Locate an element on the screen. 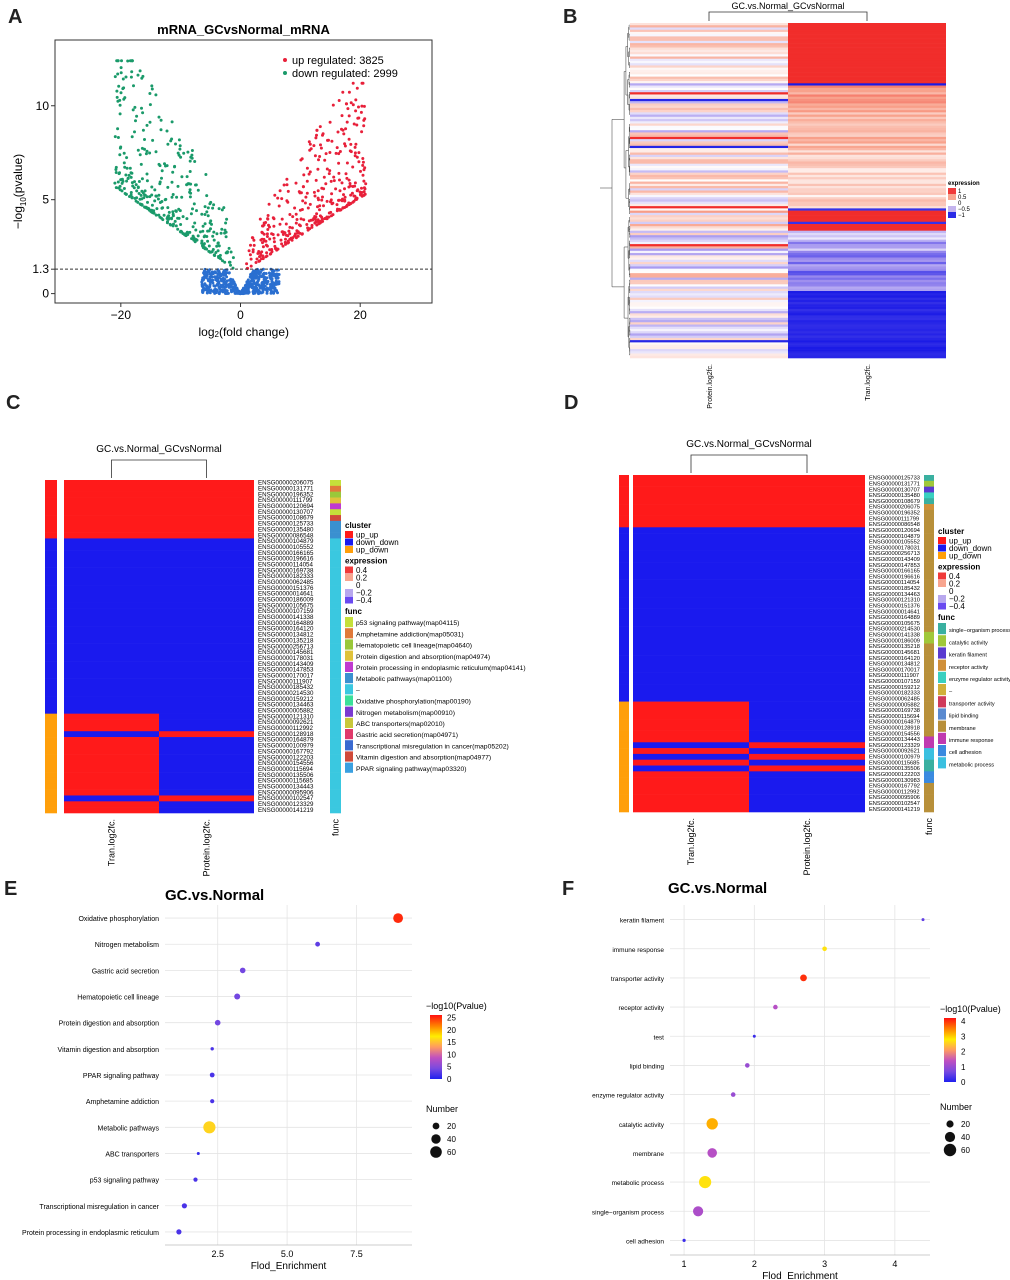 The width and height of the screenshot is (1010, 1280). bubble-xtick-label: 1 is located at coordinates (684, 1264).